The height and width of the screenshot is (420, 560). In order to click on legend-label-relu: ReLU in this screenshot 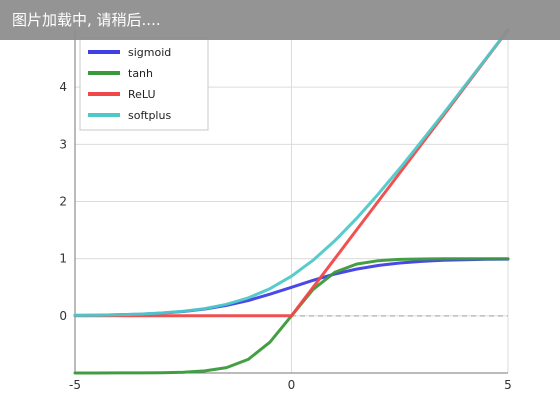, I will do `click(142, 94)`.